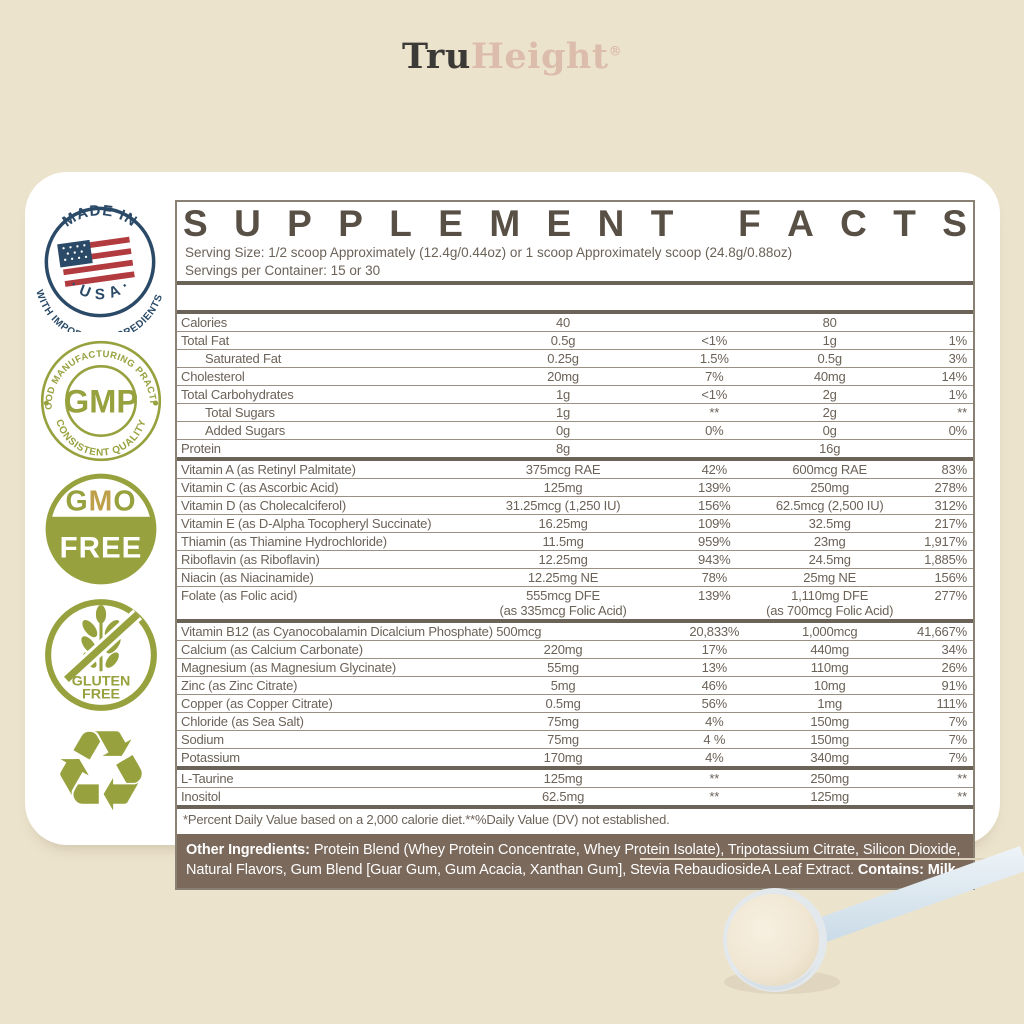 The height and width of the screenshot is (1024, 1024). Describe the element at coordinates (563, 523) in the screenshot. I see `amount-serving1-value: 16.25mg` at that location.